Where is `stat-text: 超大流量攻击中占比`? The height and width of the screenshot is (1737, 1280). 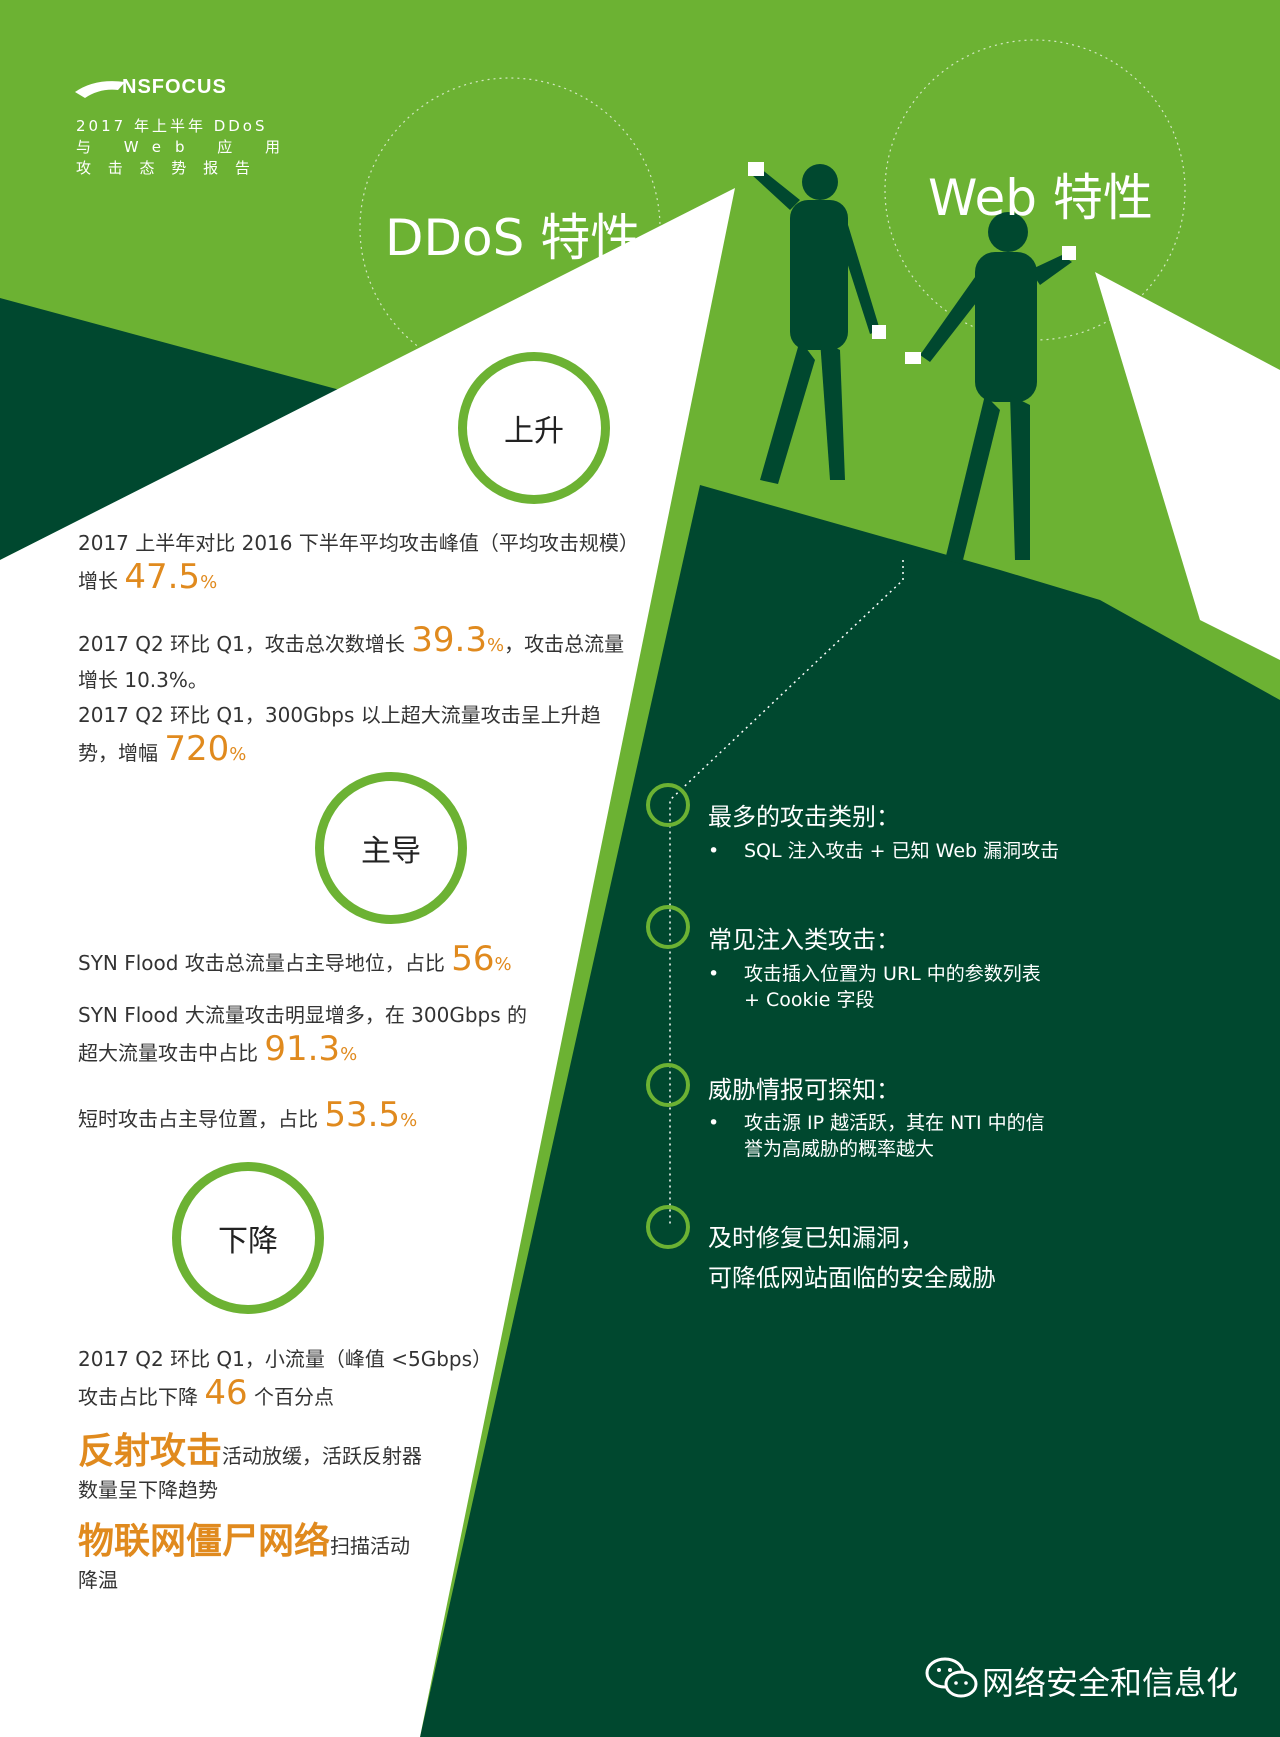 stat-text: 超大流量攻击中占比 is located at coordinates (168, 1053).